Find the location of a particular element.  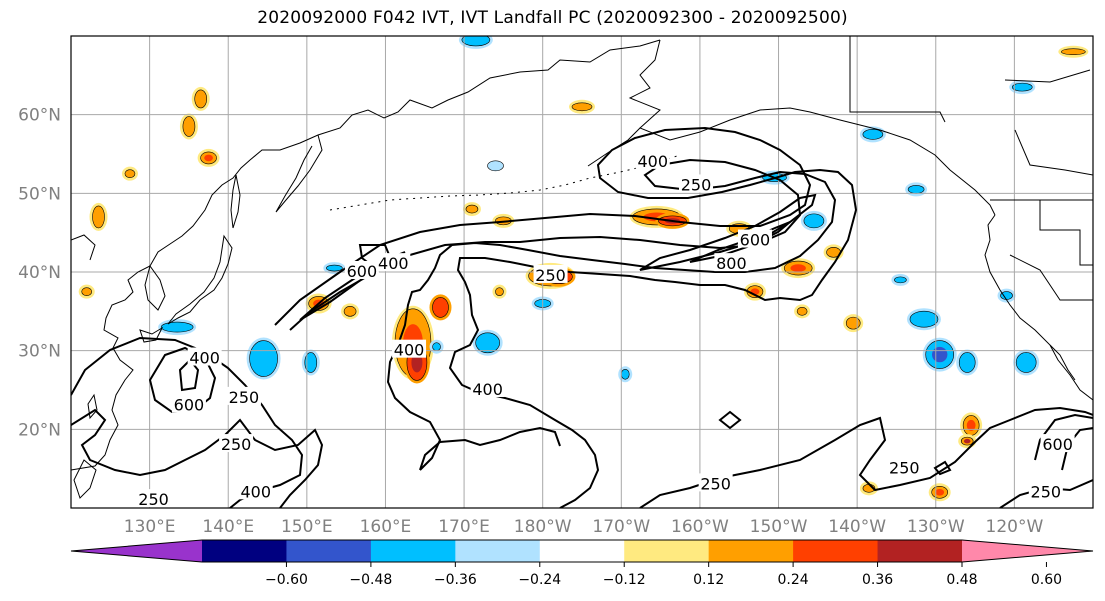

colorbar-tick-label-0: −0.60 is located at coordinates (286, 580).